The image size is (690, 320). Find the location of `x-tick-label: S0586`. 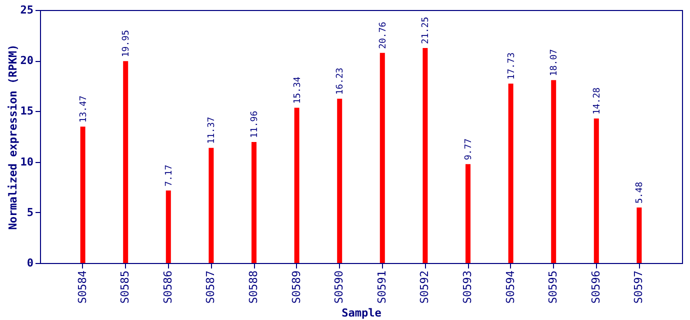

x-tick-label: S0586 is located at coordinates (167, 287).